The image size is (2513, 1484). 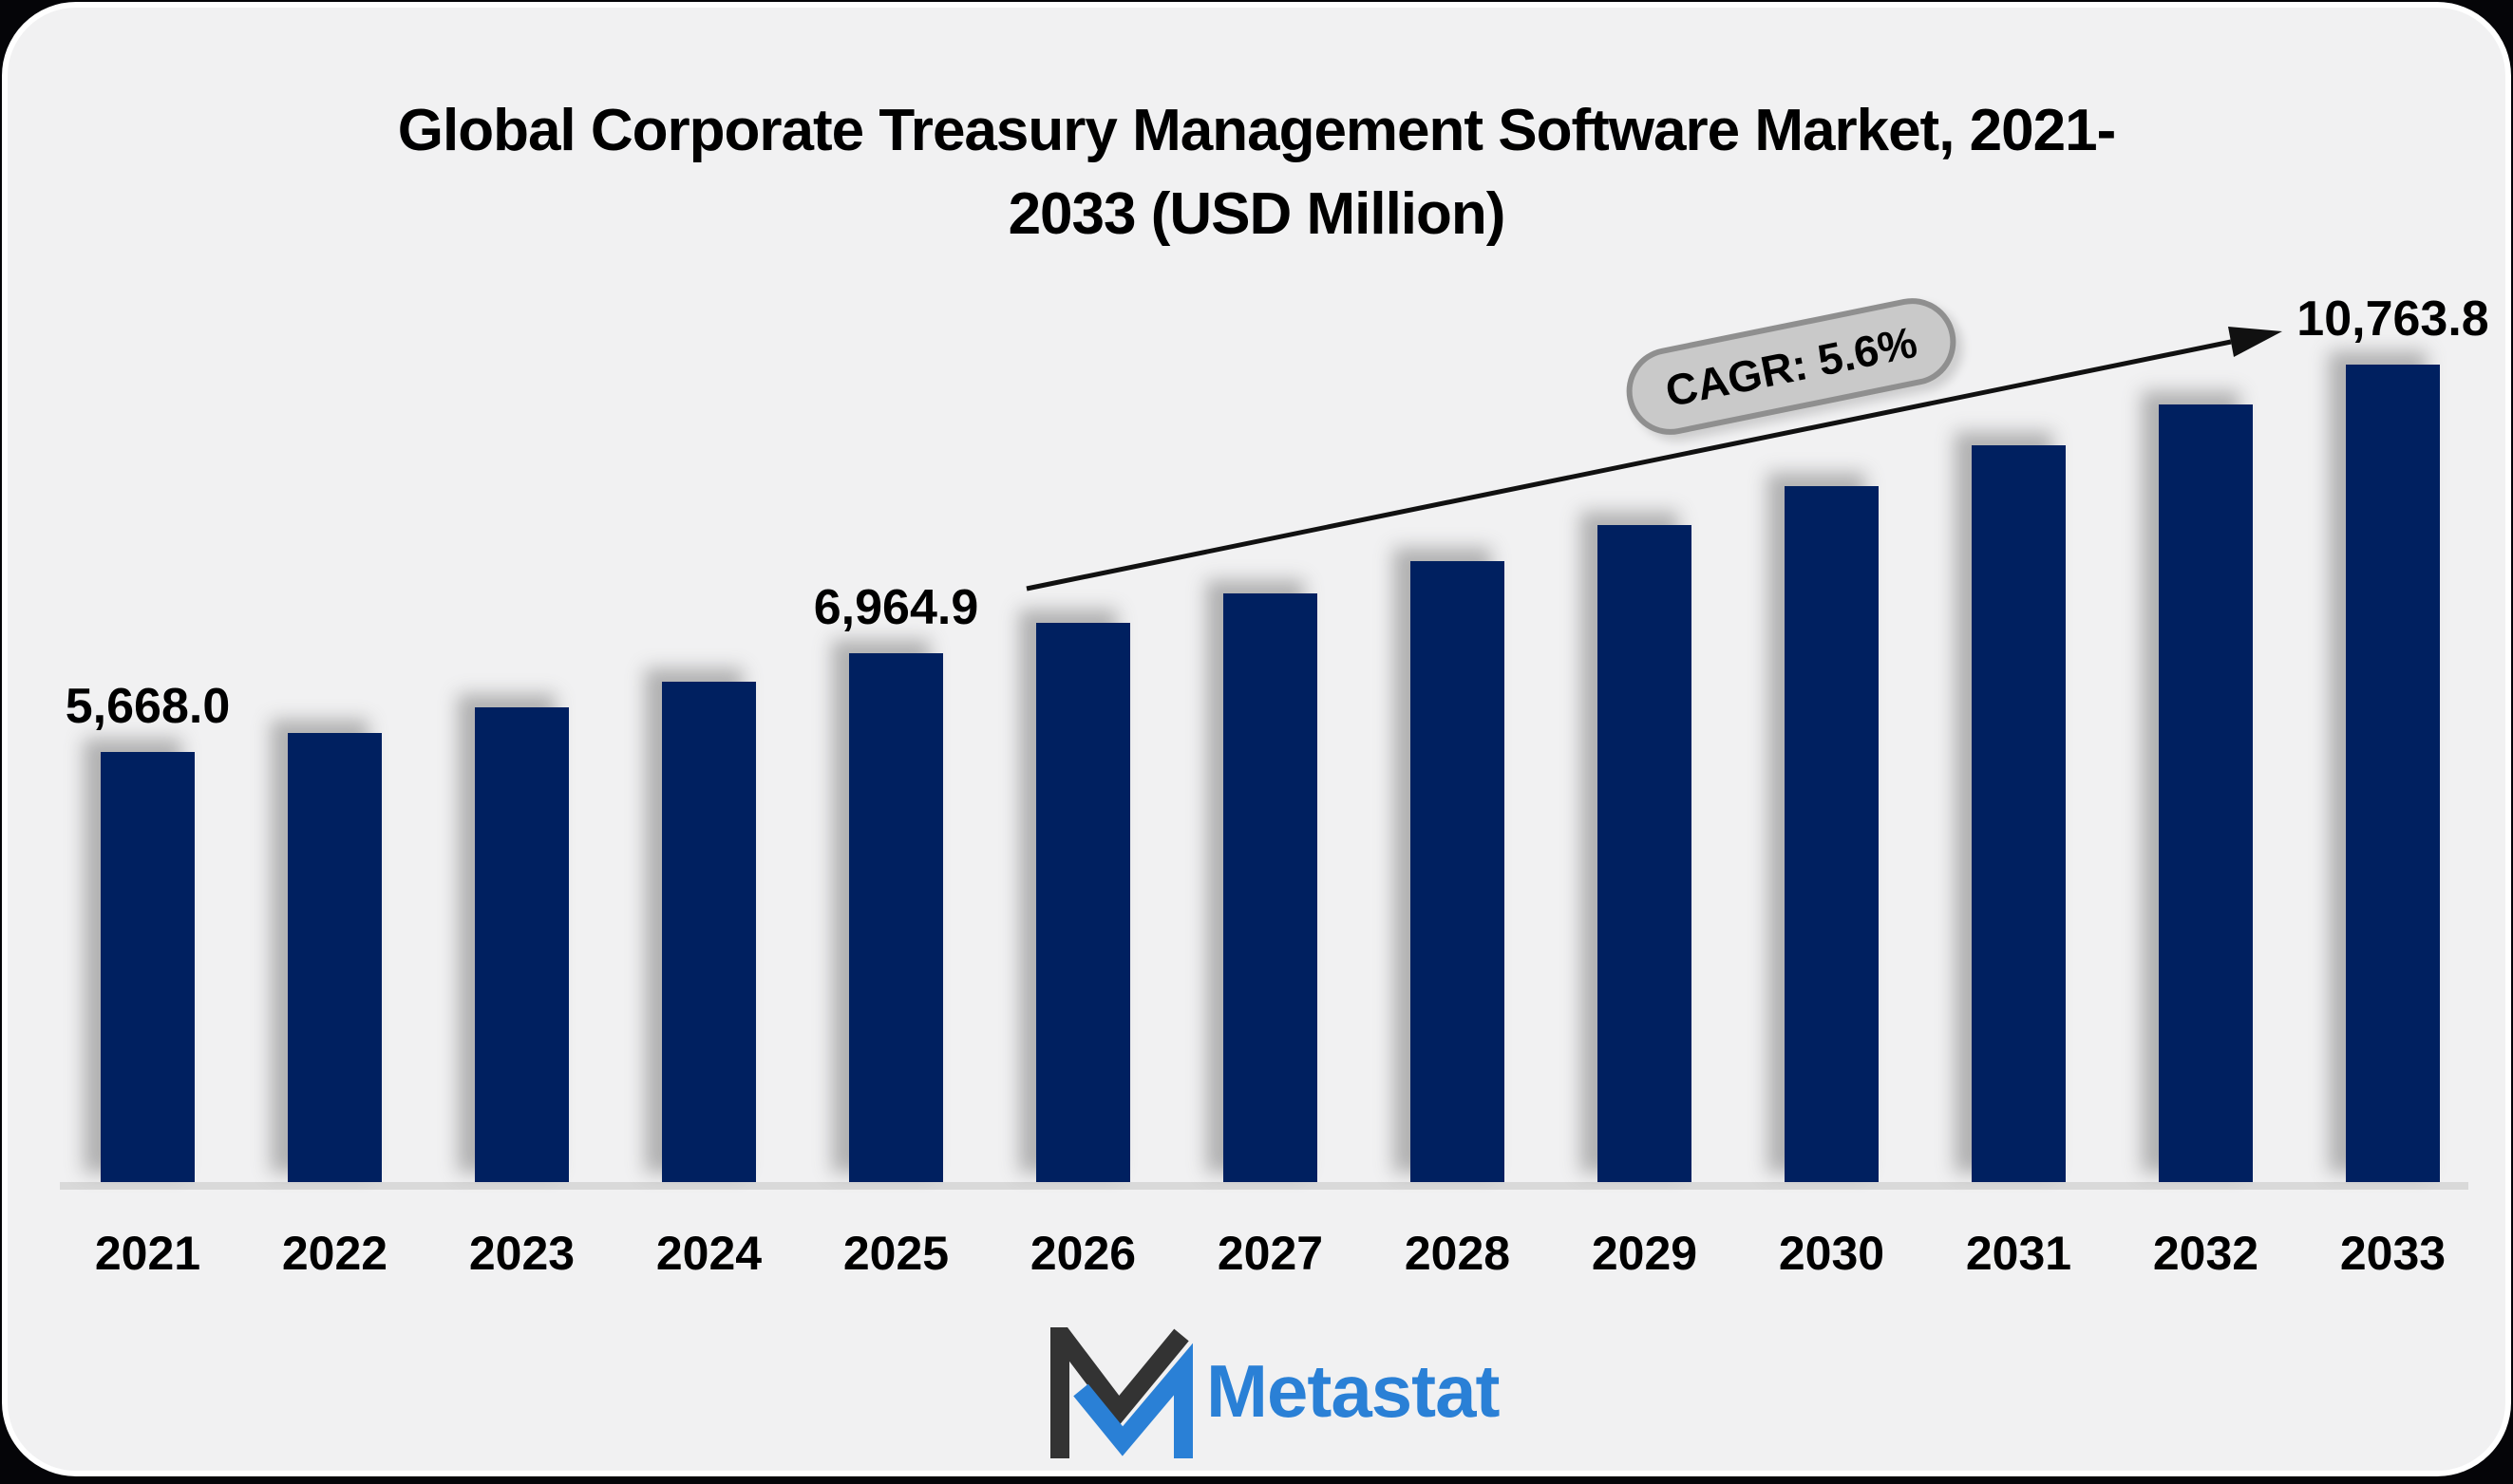 I want to click on x-tick-2021: 2021, so click(x=148, y=1254).